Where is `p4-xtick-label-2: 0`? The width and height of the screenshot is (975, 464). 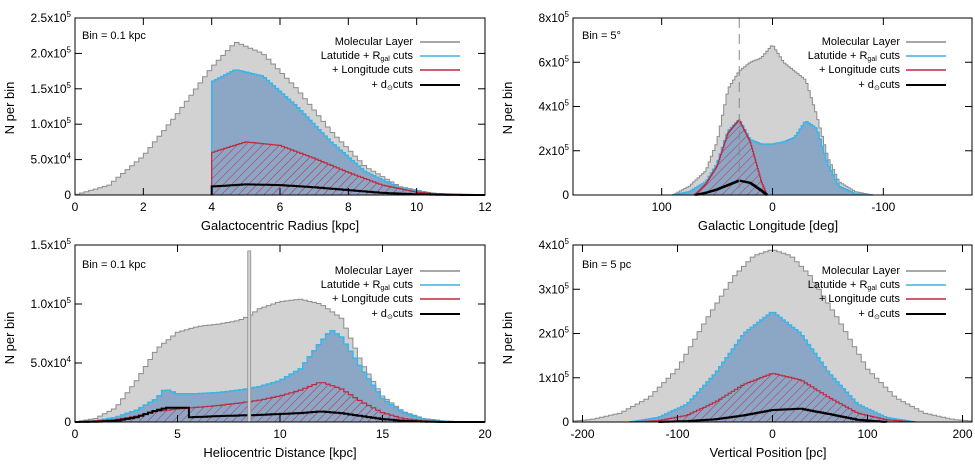 p4-xtick-label-2: 0 is located at coordinates (772, 434).